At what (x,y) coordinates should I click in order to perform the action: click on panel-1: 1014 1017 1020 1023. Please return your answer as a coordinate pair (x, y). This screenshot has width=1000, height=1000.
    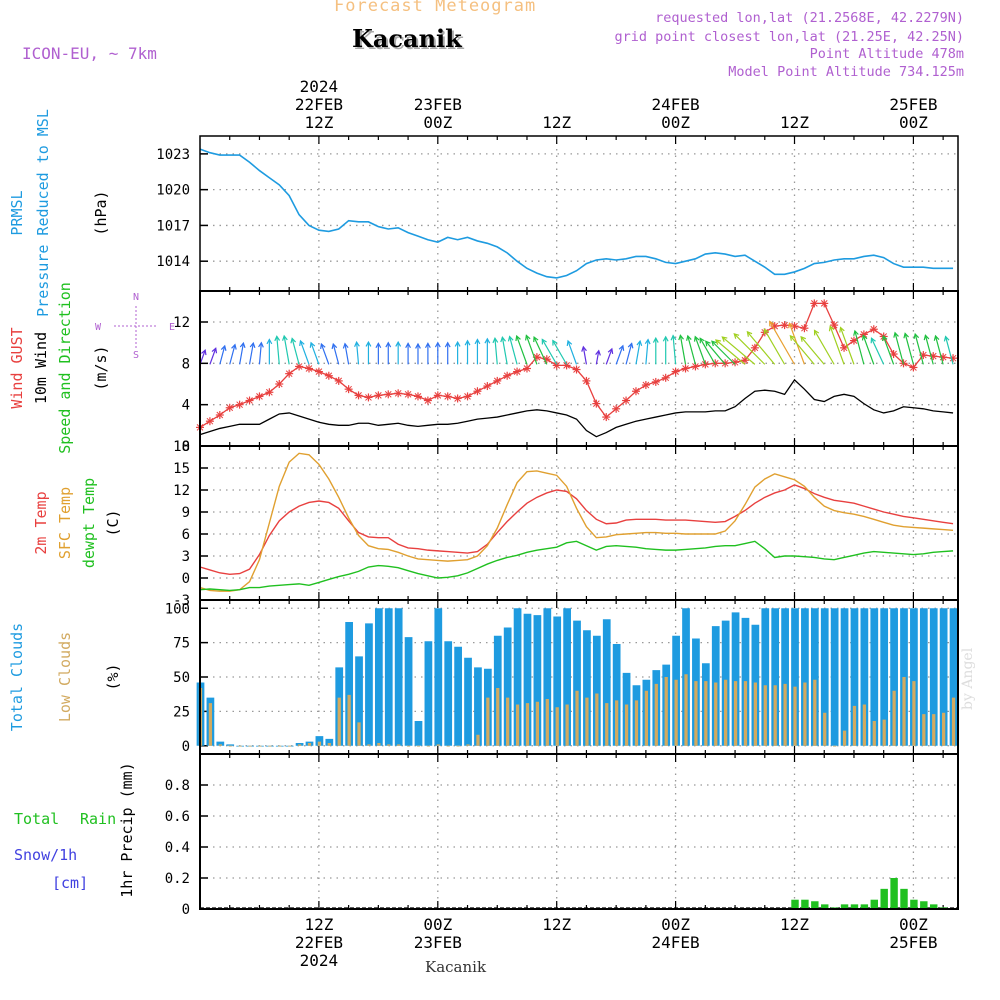
    Looking at the image, I should click on (557, 213).